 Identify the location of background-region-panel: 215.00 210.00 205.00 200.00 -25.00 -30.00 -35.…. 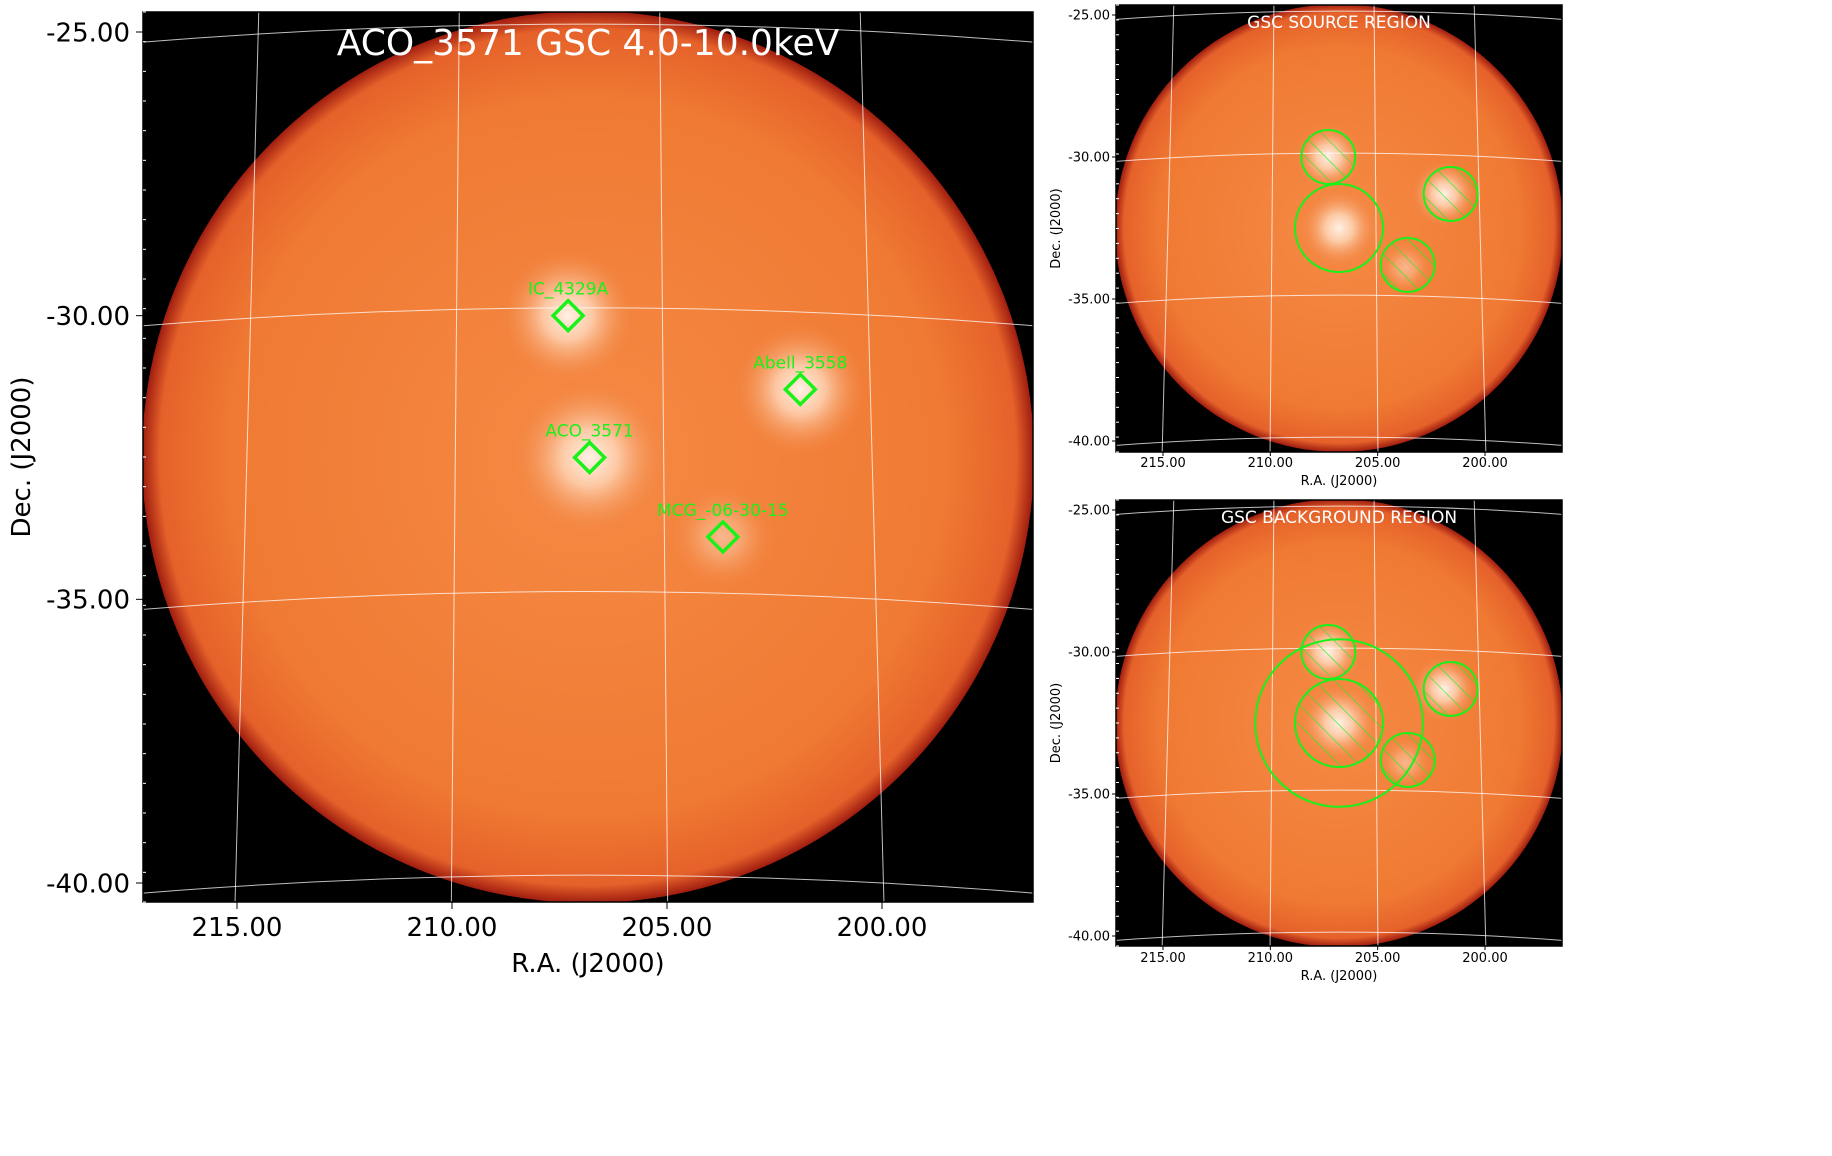
(1306, 741).